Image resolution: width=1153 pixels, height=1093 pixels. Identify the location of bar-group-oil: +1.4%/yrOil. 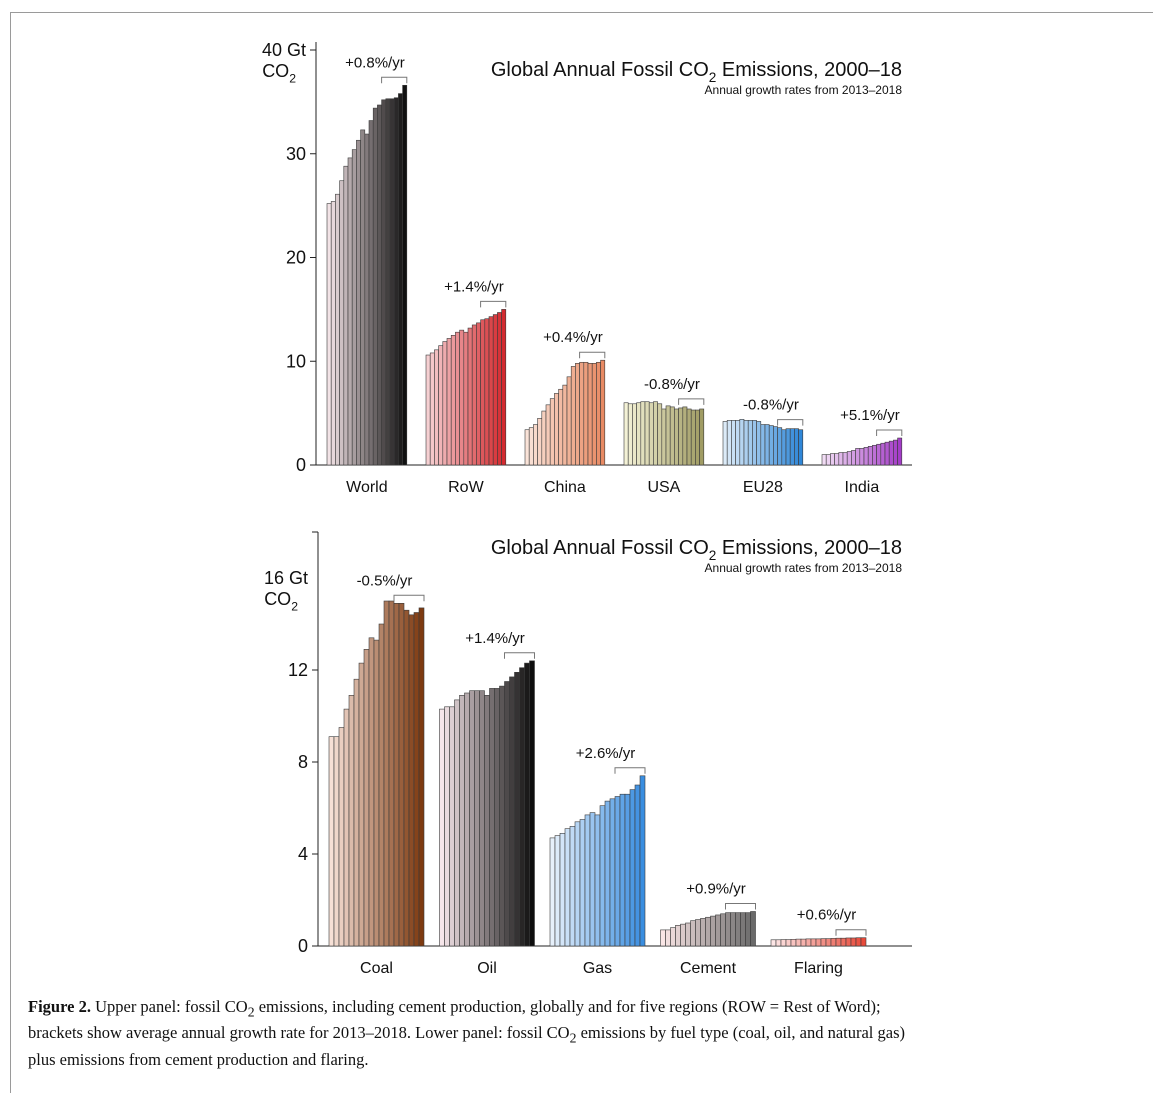
(487, 803).